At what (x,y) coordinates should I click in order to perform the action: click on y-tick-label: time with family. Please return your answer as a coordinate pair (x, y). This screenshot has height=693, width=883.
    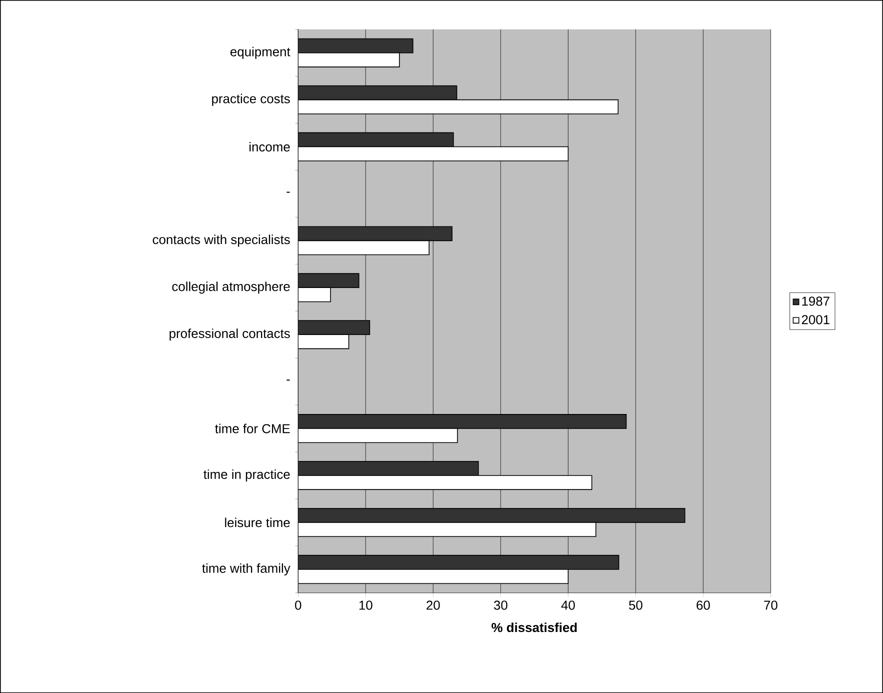
    Looking at the image, I should click on (246, 569).